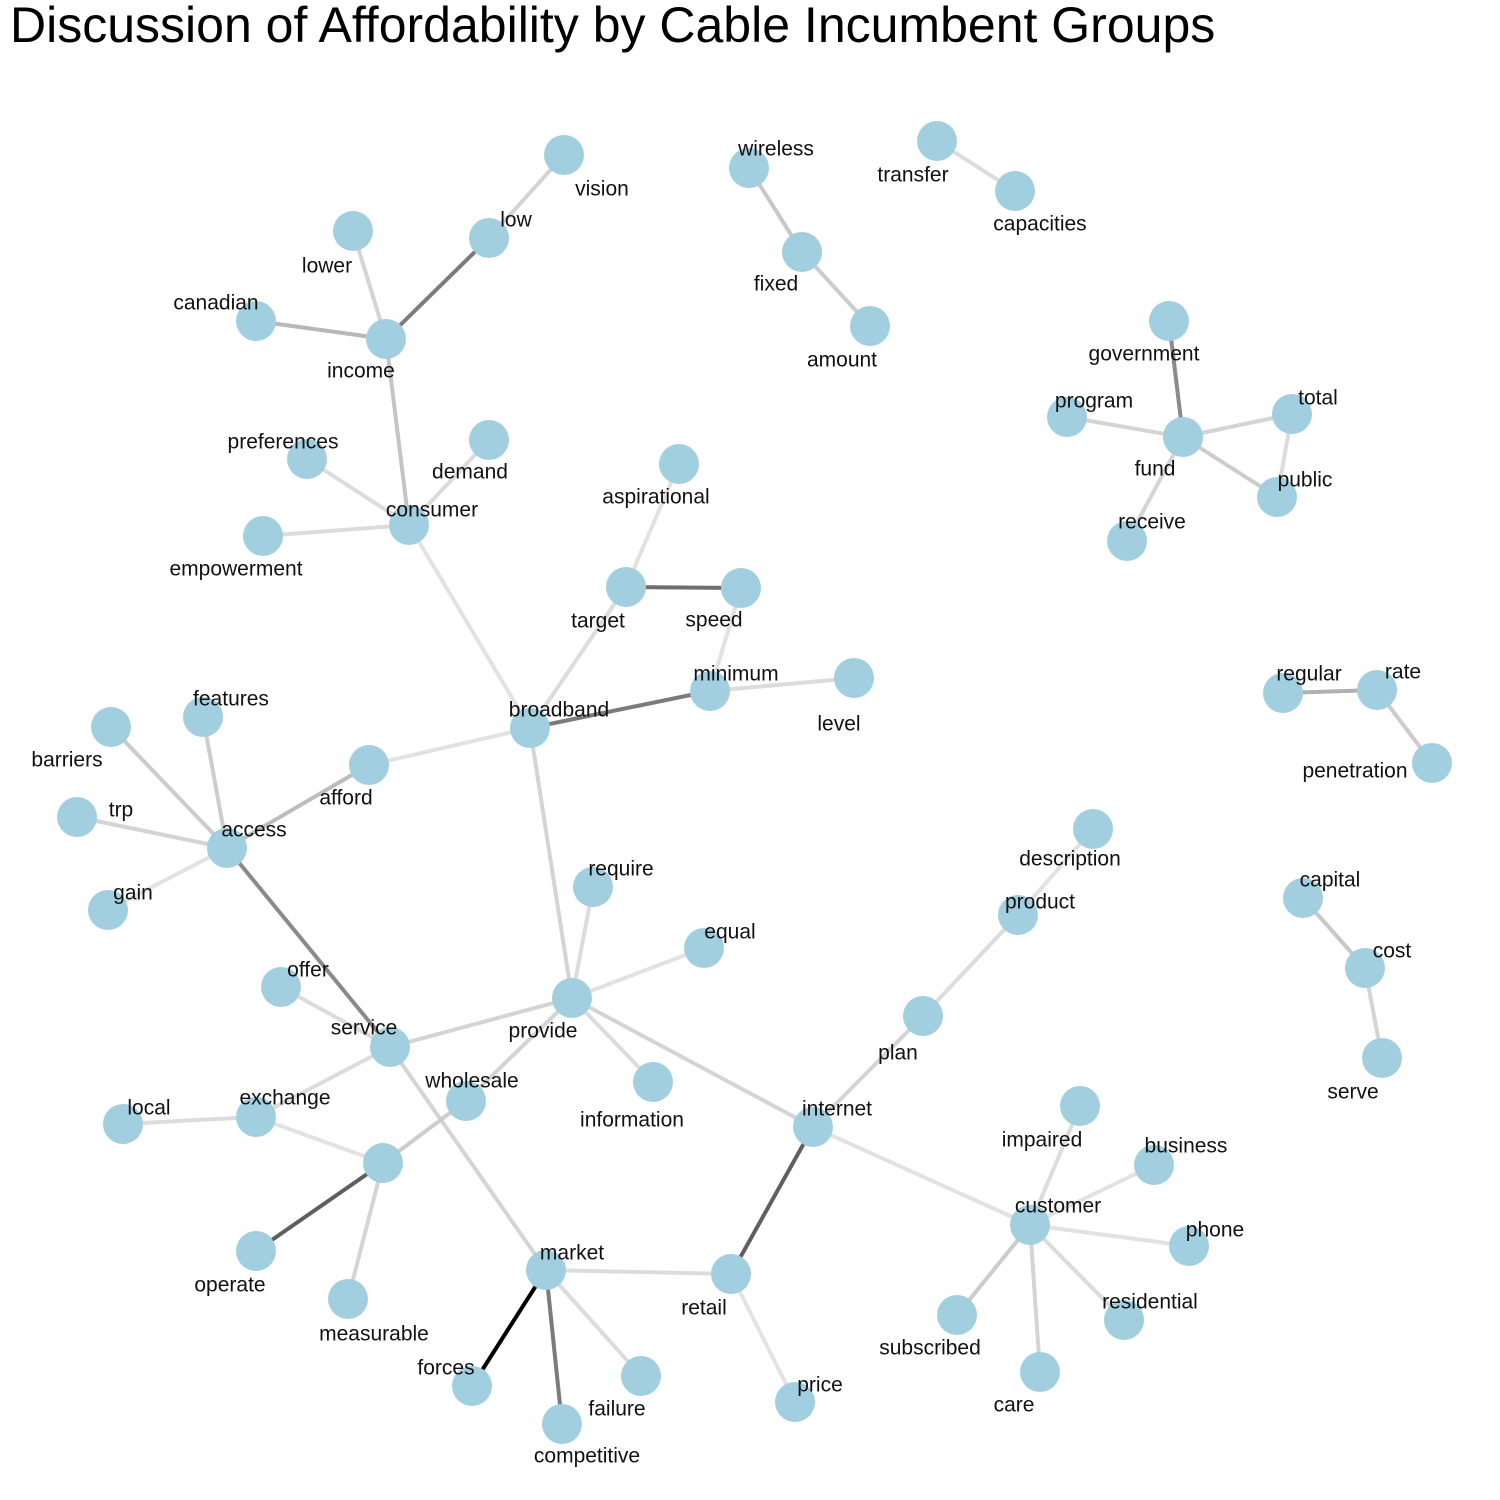  I want to click on edge-plan-internet, so click(868, 1071).